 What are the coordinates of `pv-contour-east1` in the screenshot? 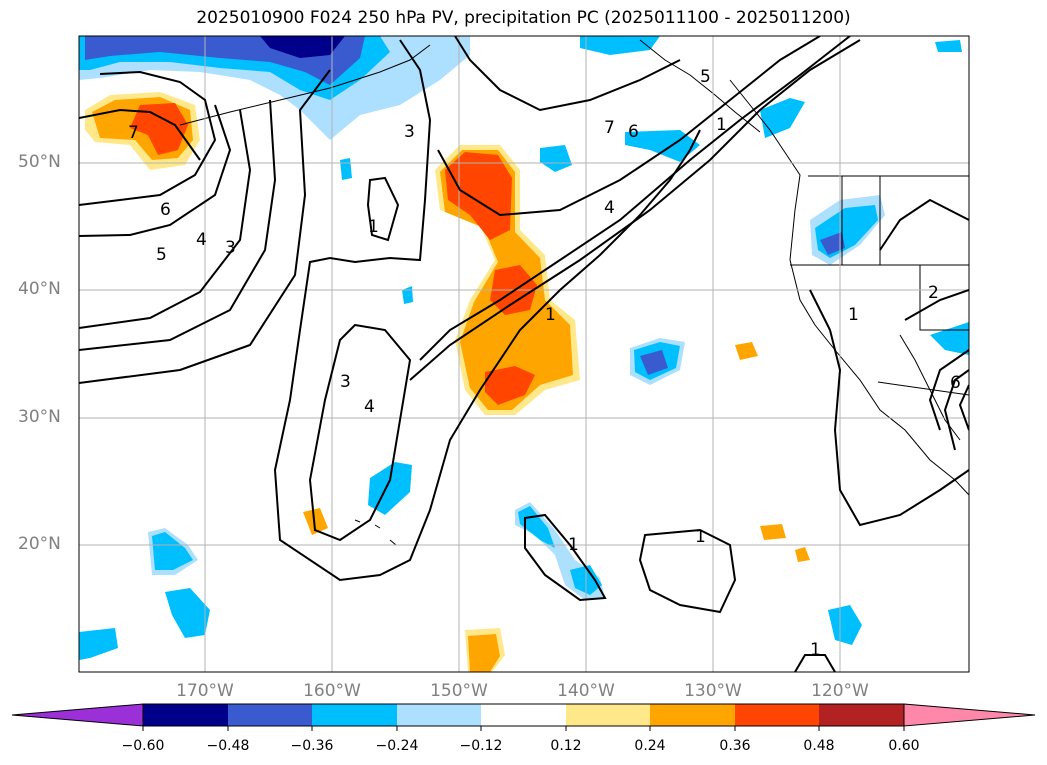 It's located at (924, 224).